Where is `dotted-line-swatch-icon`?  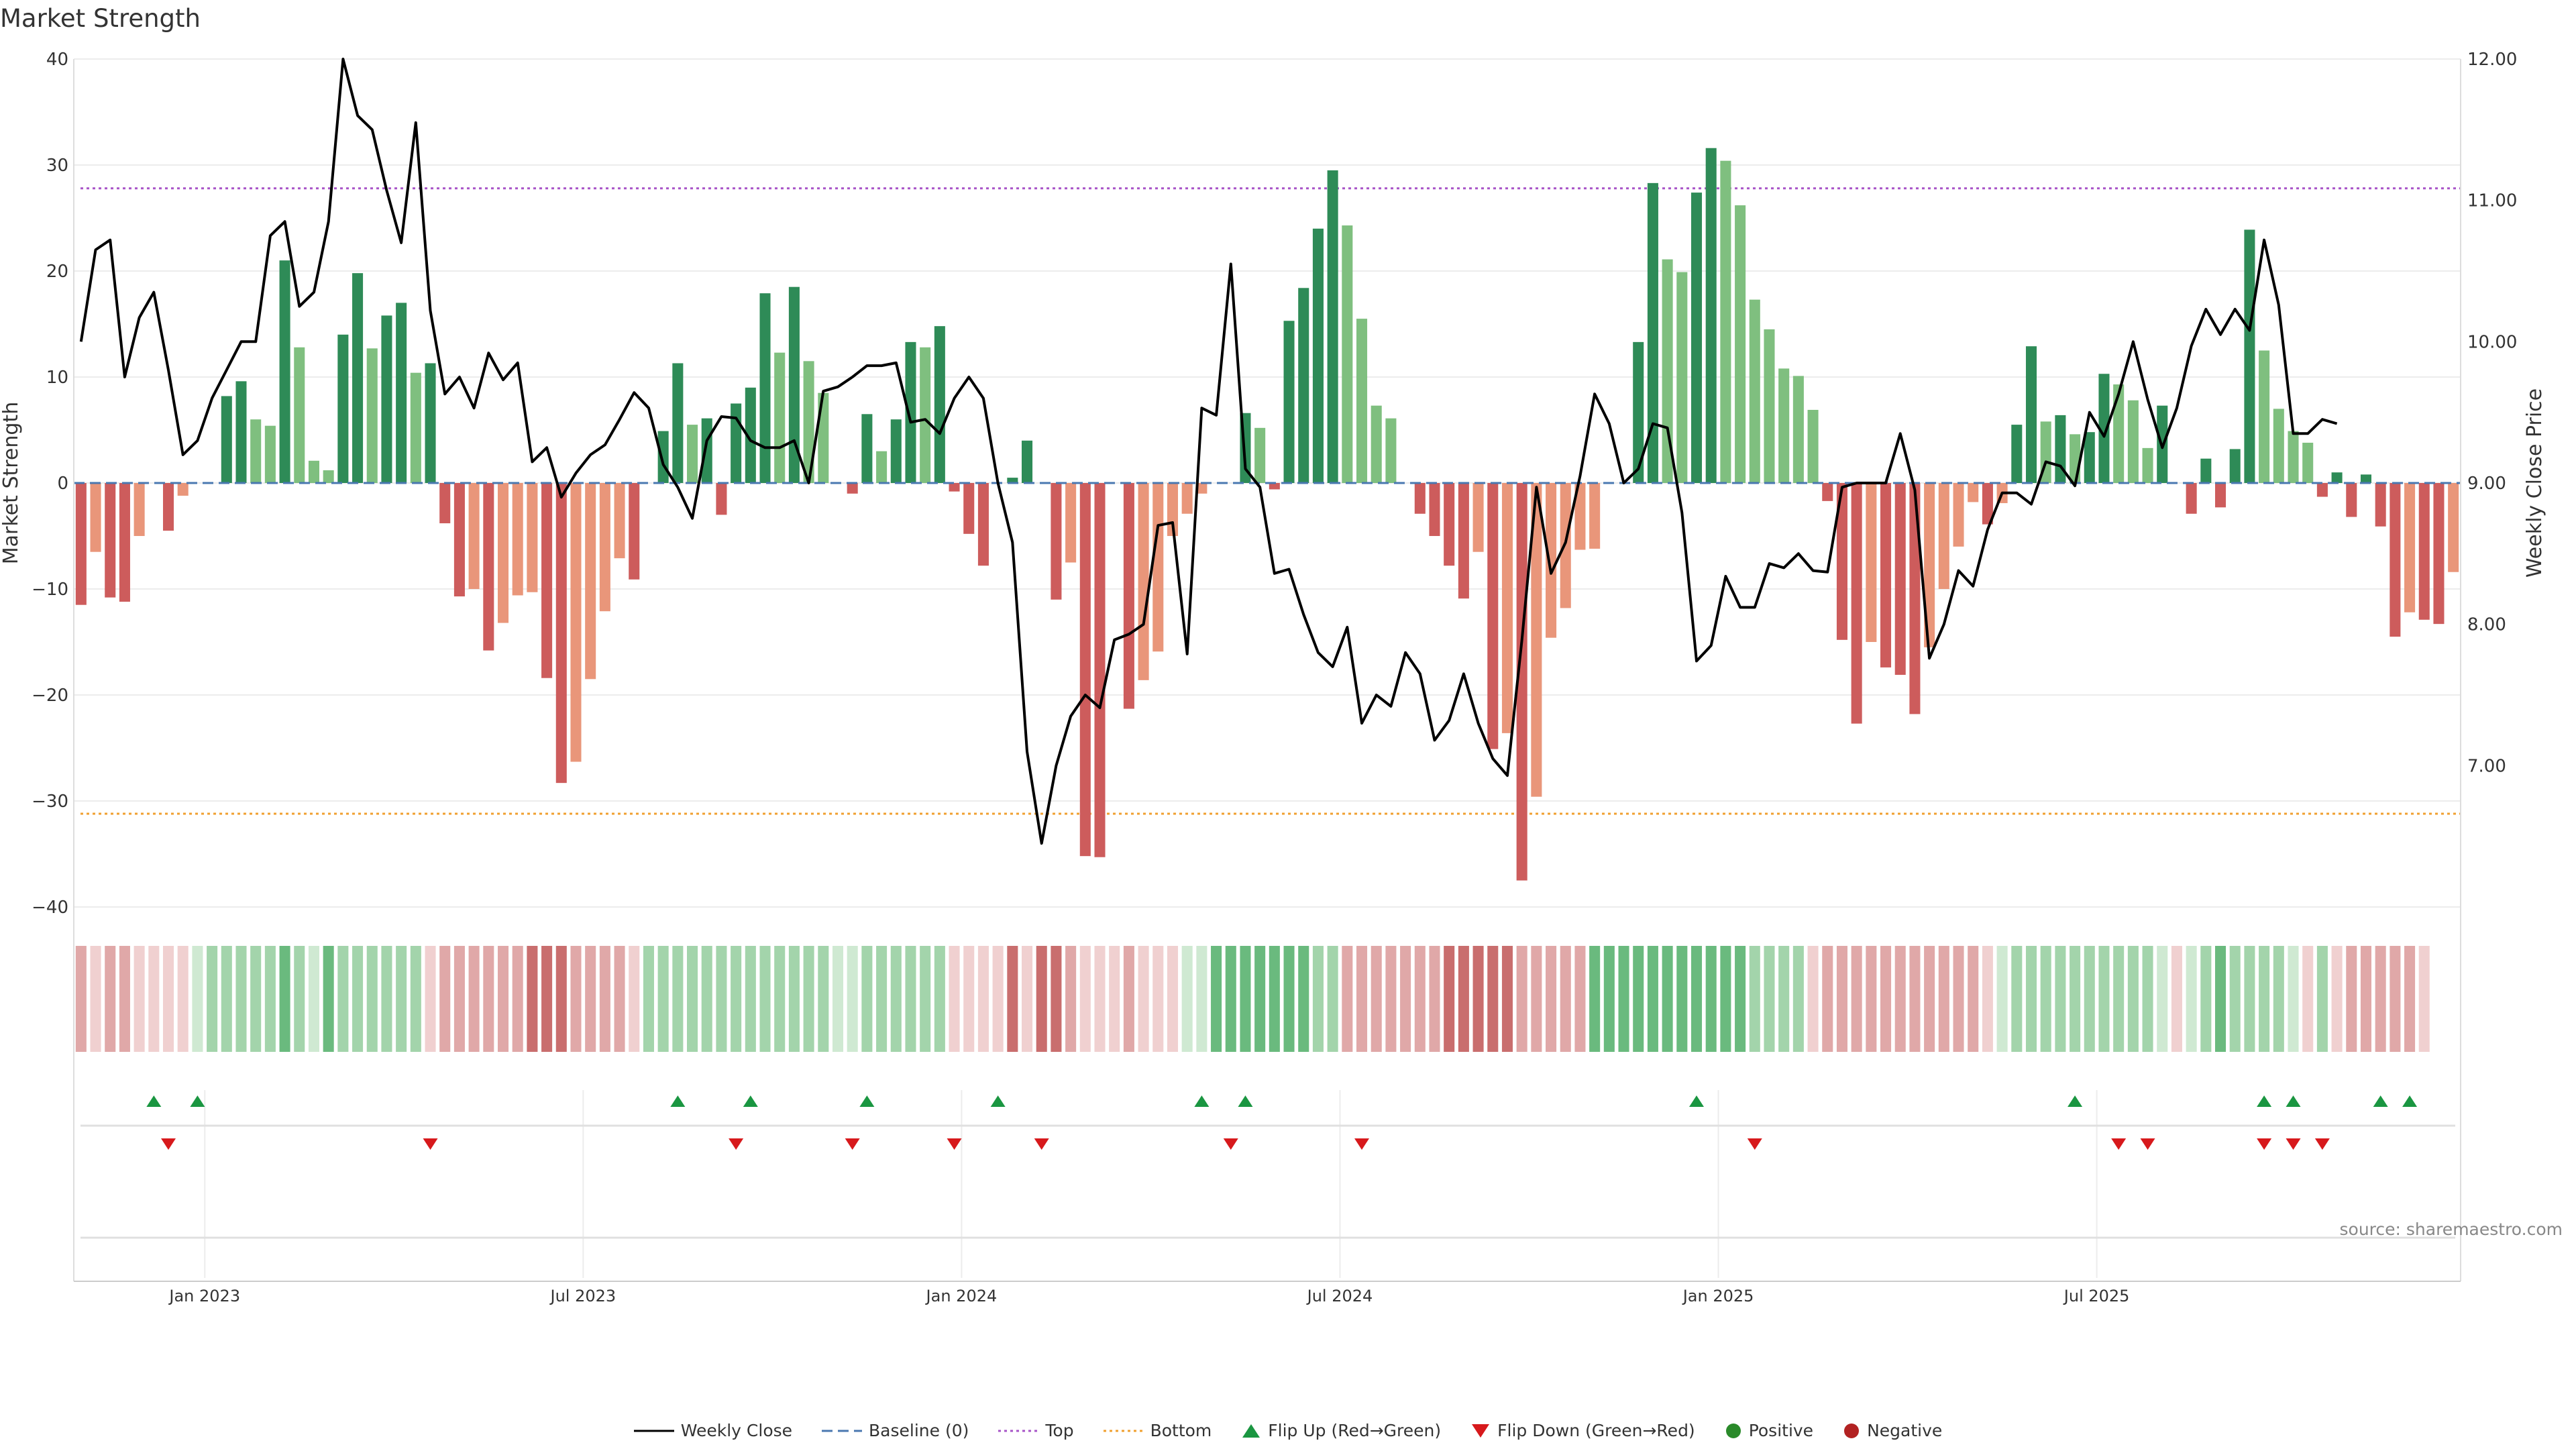 dotted-line-swatch-icon is located at coordinates (1018, 1431).